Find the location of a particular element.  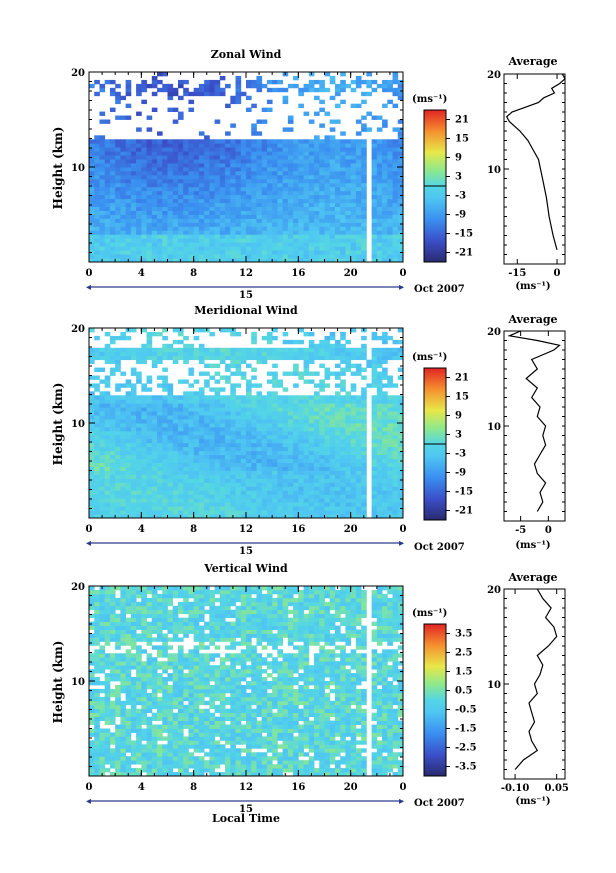

y-axis-label: Height (km) is located at coordinates (58, 424).